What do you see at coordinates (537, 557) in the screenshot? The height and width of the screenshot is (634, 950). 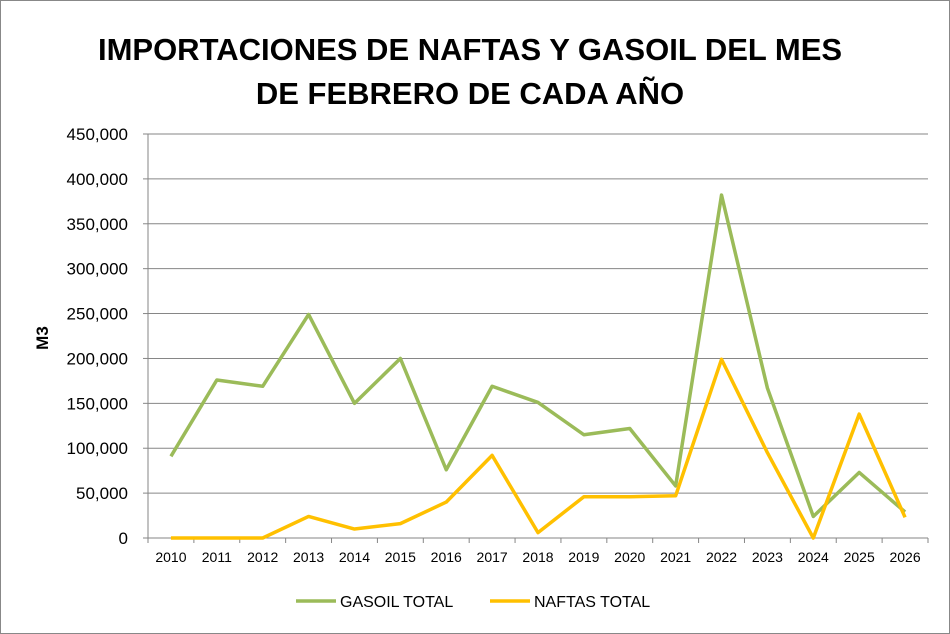 I see `x-tick-label: 2018` at bounding box center [537, 557].